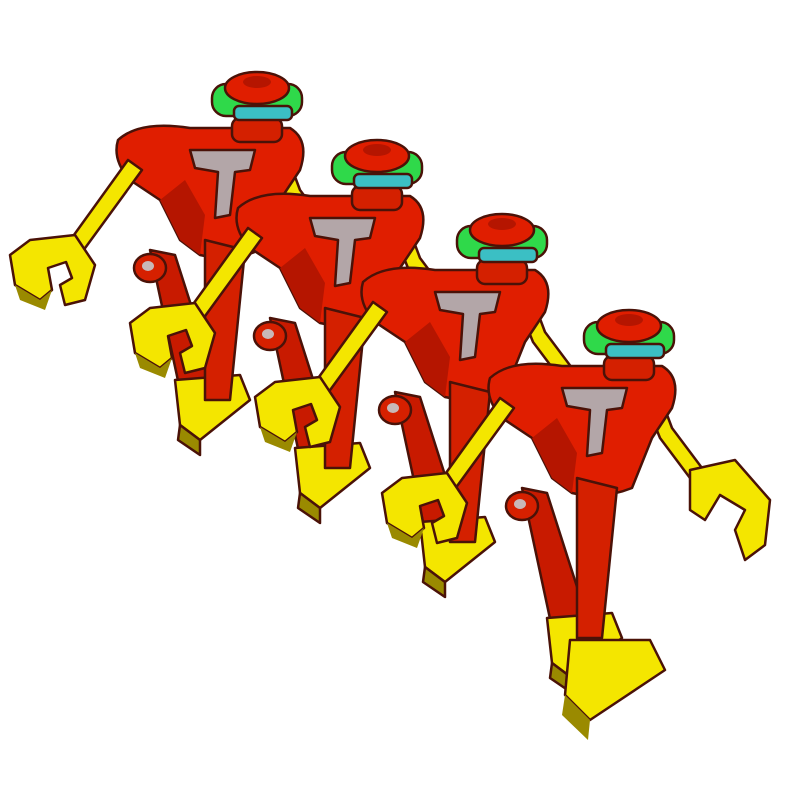 The height and width of the screenshot is (800, 800). Describe the element at coordinates (730, 510) in the screenshot. I see `open-hand` at that location.